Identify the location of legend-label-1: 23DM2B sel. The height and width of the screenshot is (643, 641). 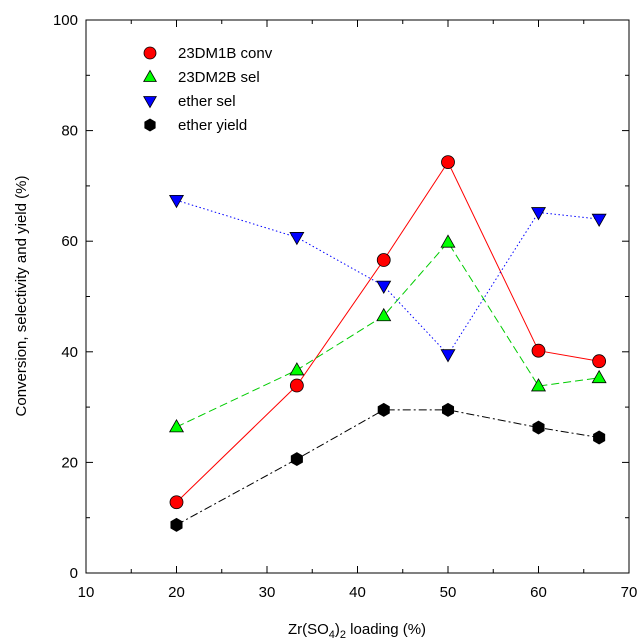
(219, 77).